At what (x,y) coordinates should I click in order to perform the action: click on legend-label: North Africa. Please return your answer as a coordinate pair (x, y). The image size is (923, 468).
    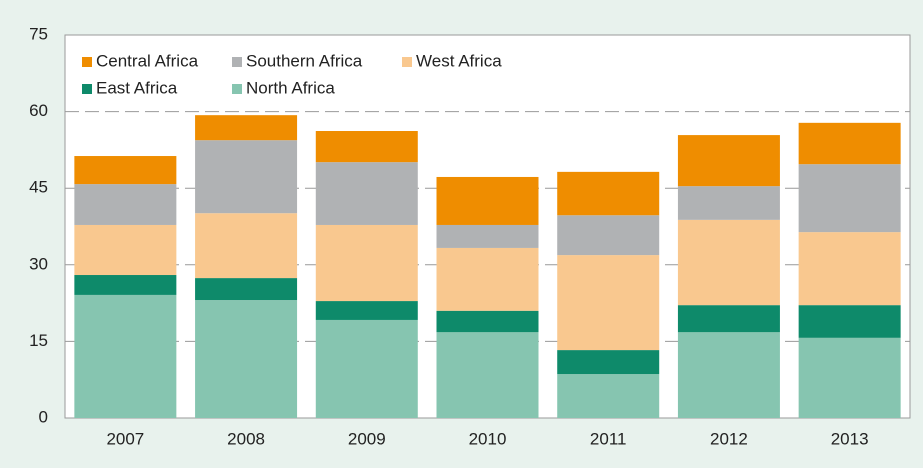
    Looking at the image, I should click on (290, 87).